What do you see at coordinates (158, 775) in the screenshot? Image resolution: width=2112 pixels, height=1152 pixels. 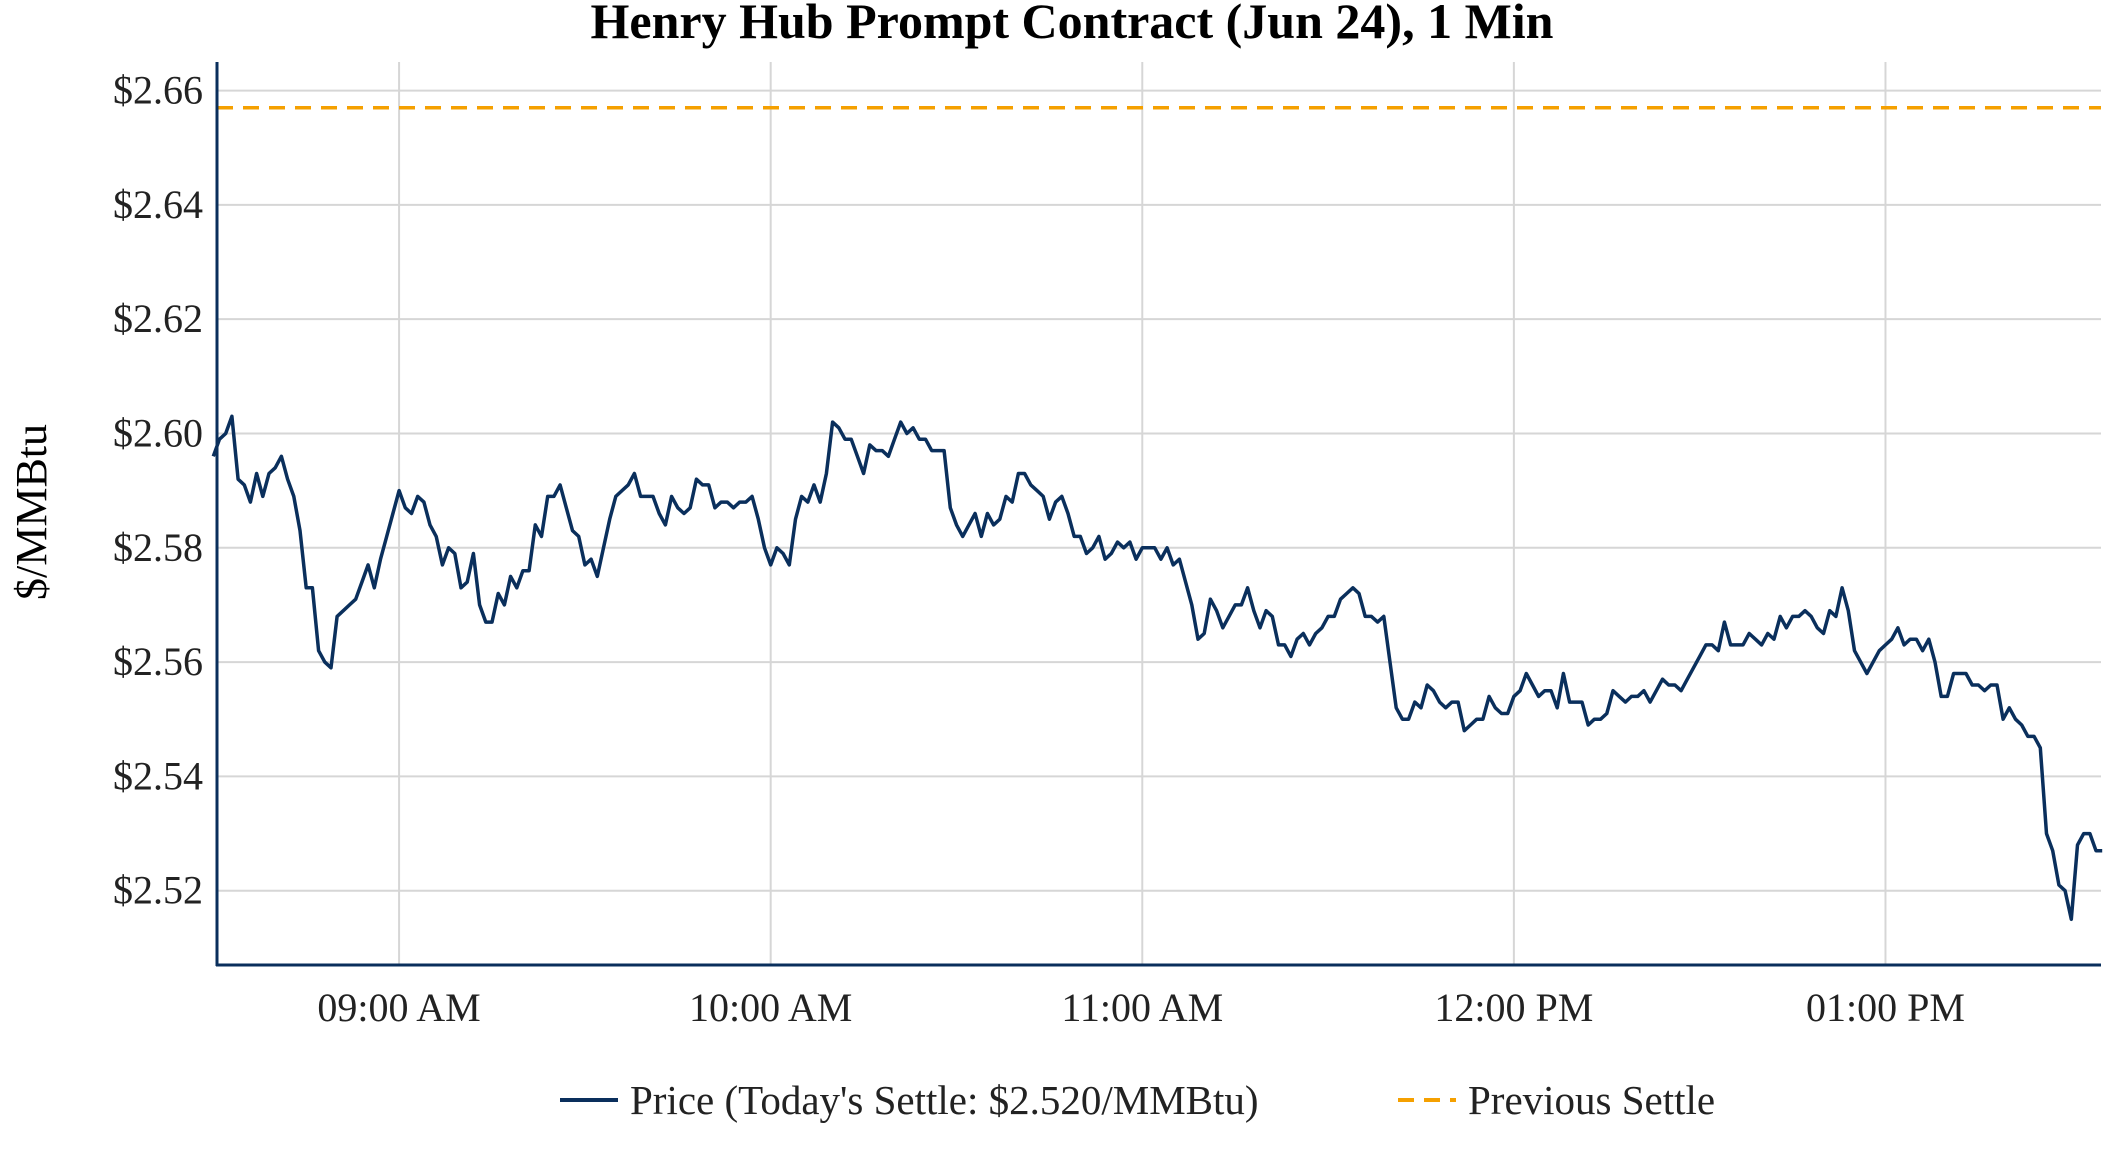 I see `y-tick-label: $2.54` at bounding box center [158, 775].